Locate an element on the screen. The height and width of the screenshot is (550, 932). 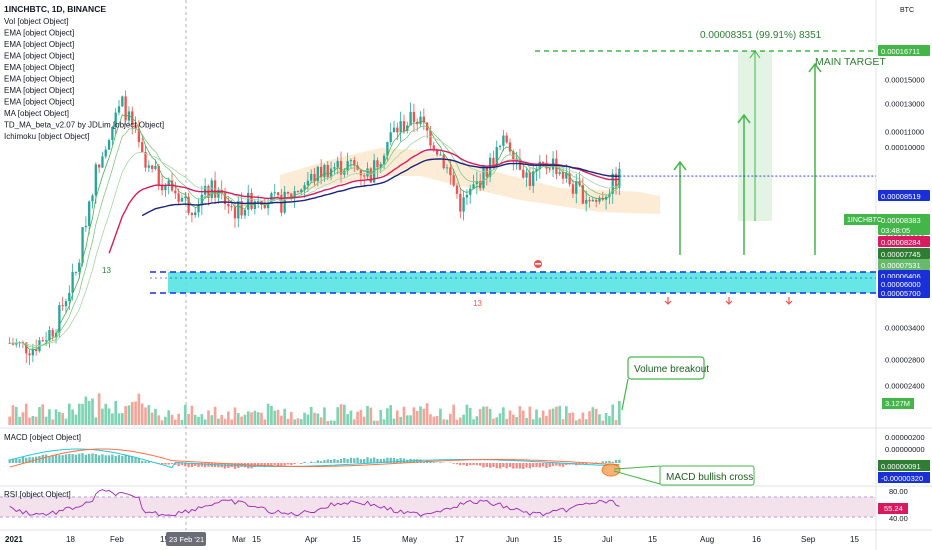
indicator-legend-item: Ichimoku [object Object] is located at coordinates (46, 136).